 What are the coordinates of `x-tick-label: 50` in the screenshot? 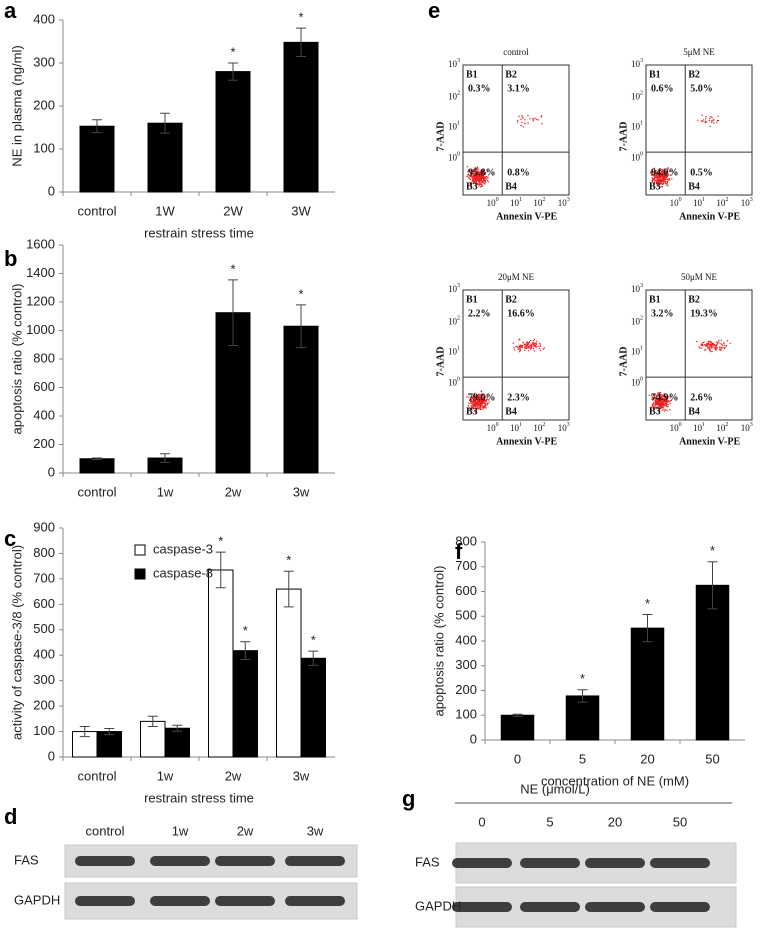 It's located at (712, 758).